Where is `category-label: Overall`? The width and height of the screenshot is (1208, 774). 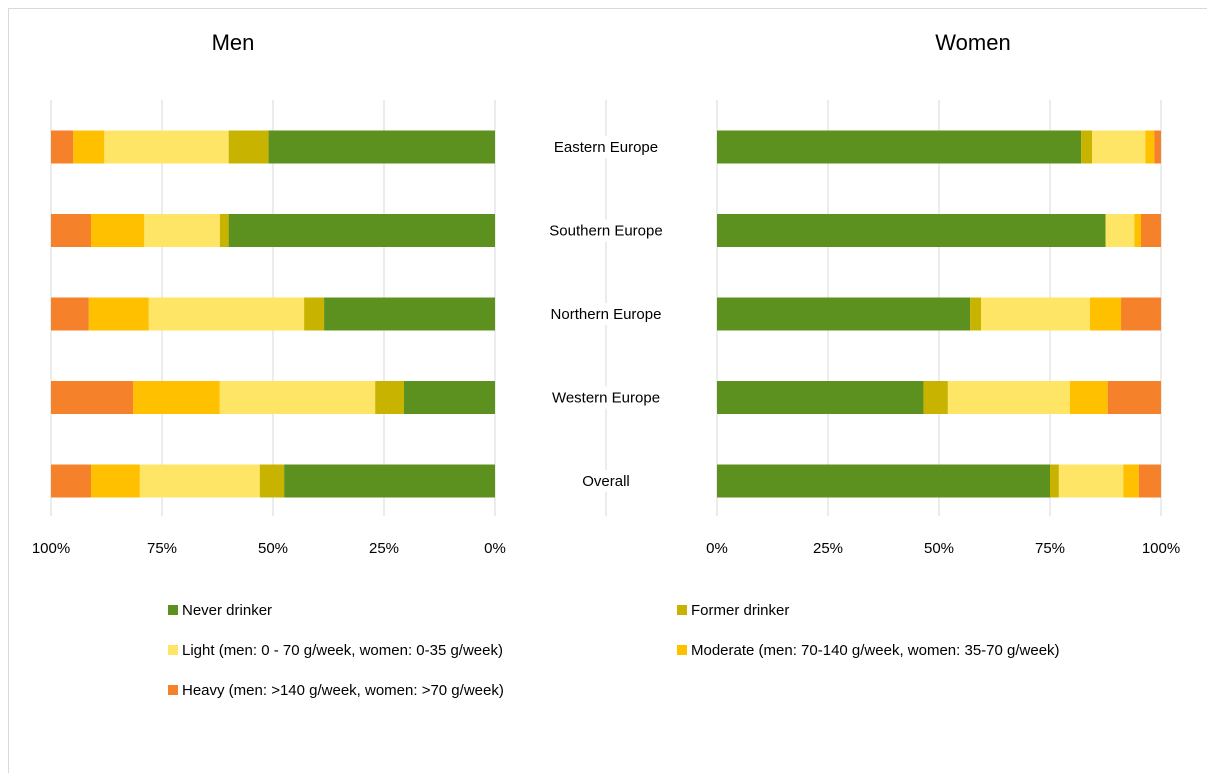 category-label: Overall is located at coordinates (606, 481).